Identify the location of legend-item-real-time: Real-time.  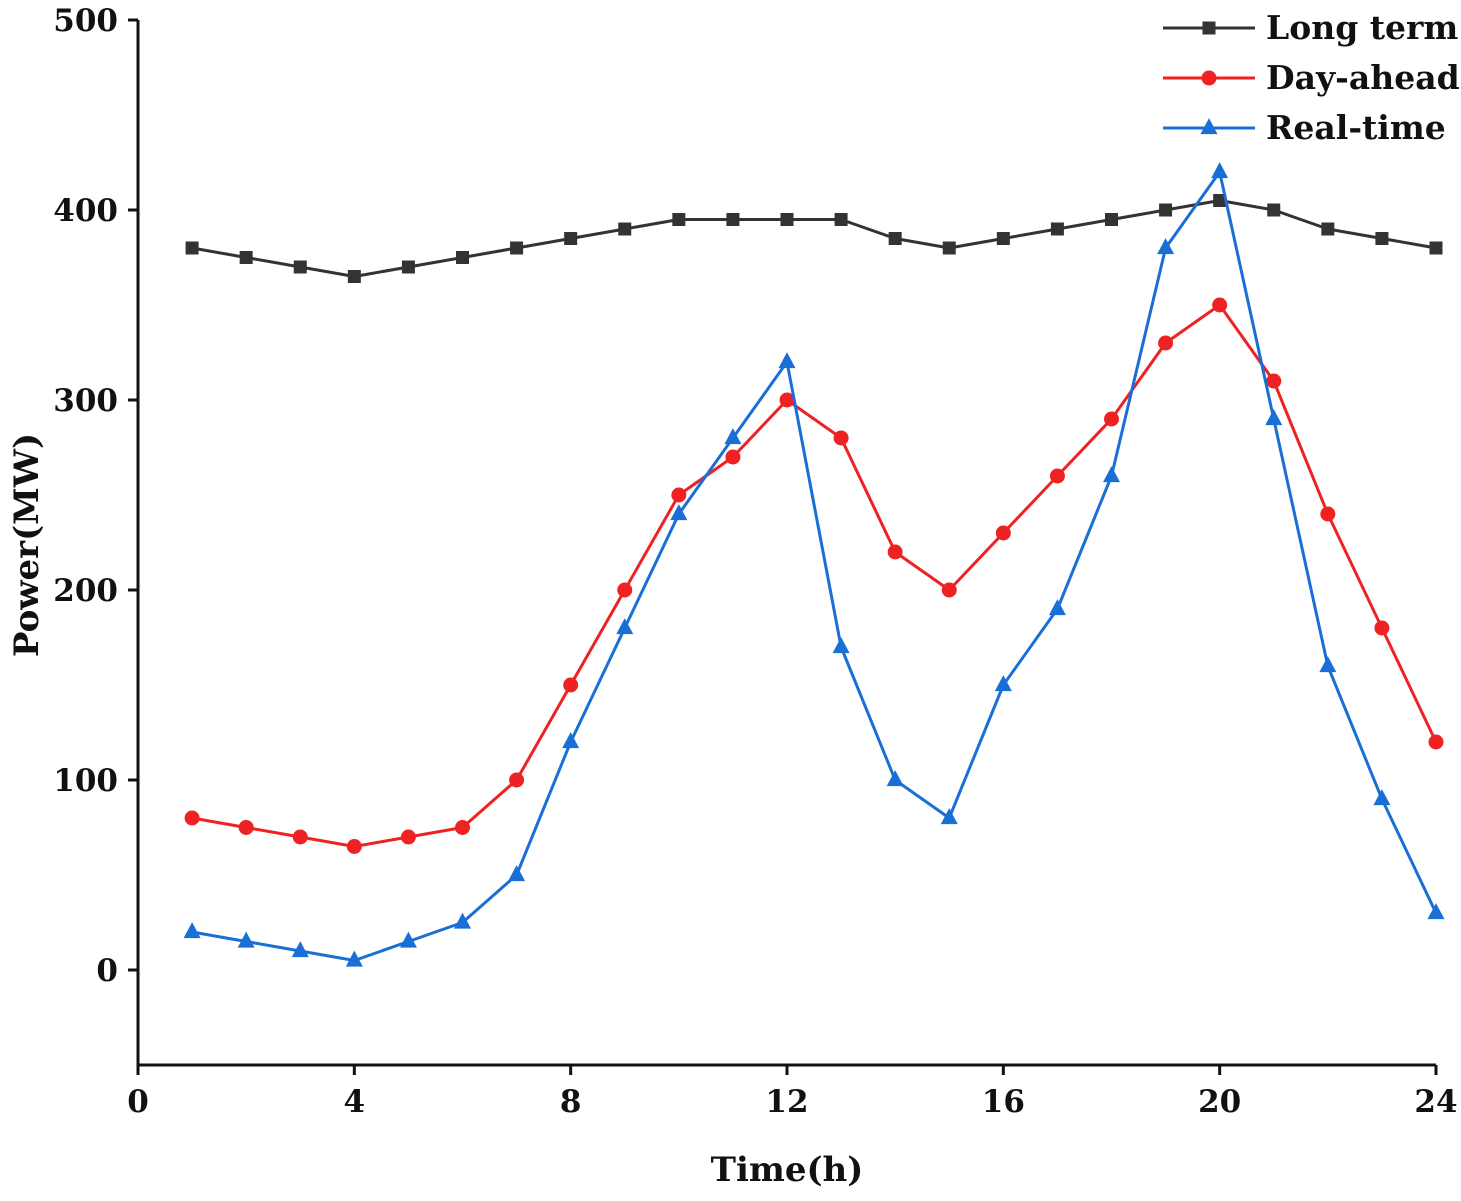
(1304, 127).